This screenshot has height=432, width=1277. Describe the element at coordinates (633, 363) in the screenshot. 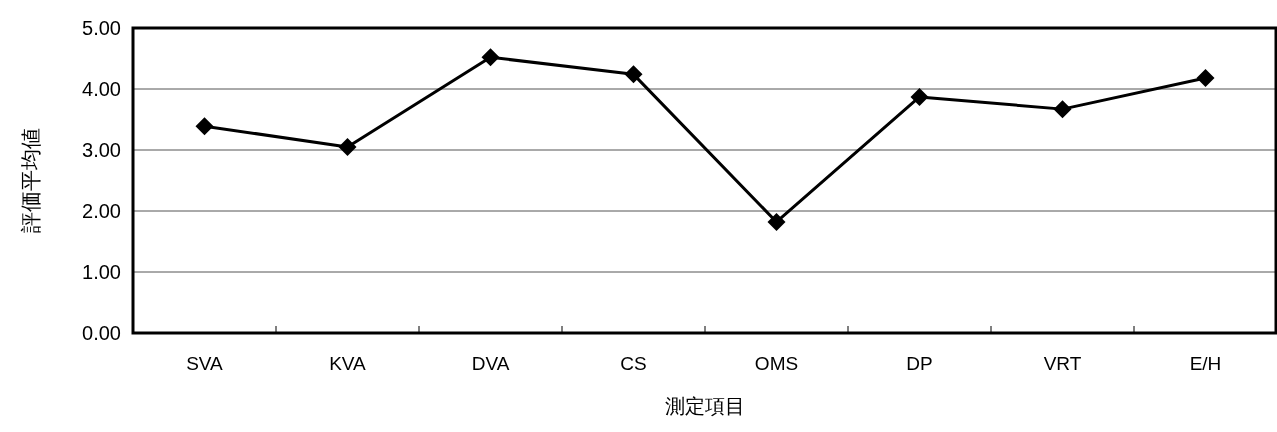

I see `x-tick-label: CS` at that location.